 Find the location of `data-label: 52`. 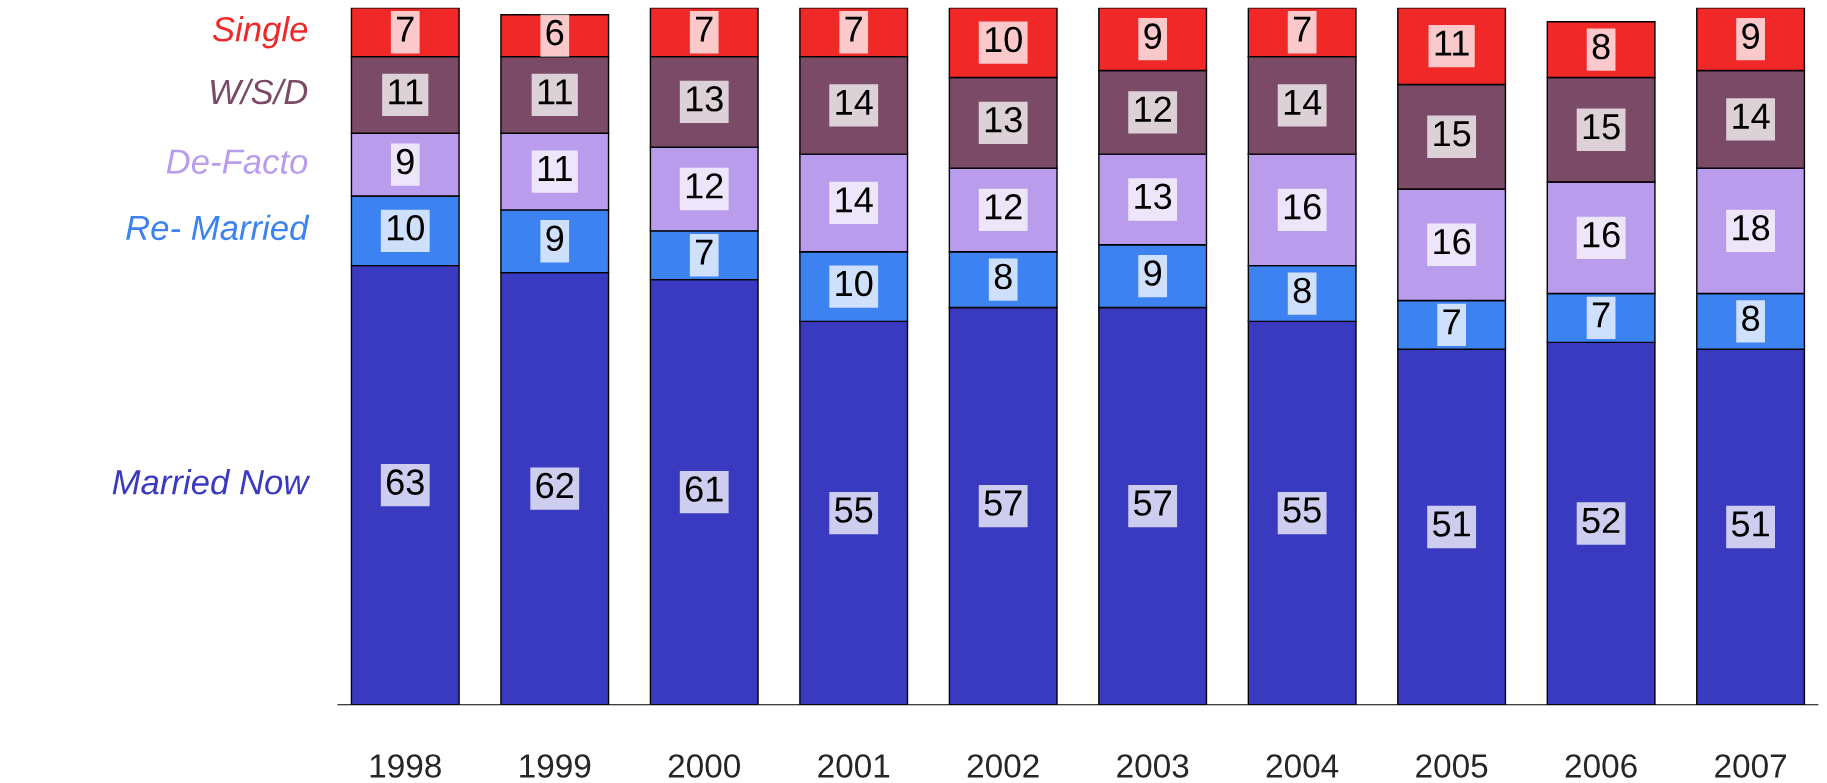

data-label: 52 is located at coordinates (1601, 520).